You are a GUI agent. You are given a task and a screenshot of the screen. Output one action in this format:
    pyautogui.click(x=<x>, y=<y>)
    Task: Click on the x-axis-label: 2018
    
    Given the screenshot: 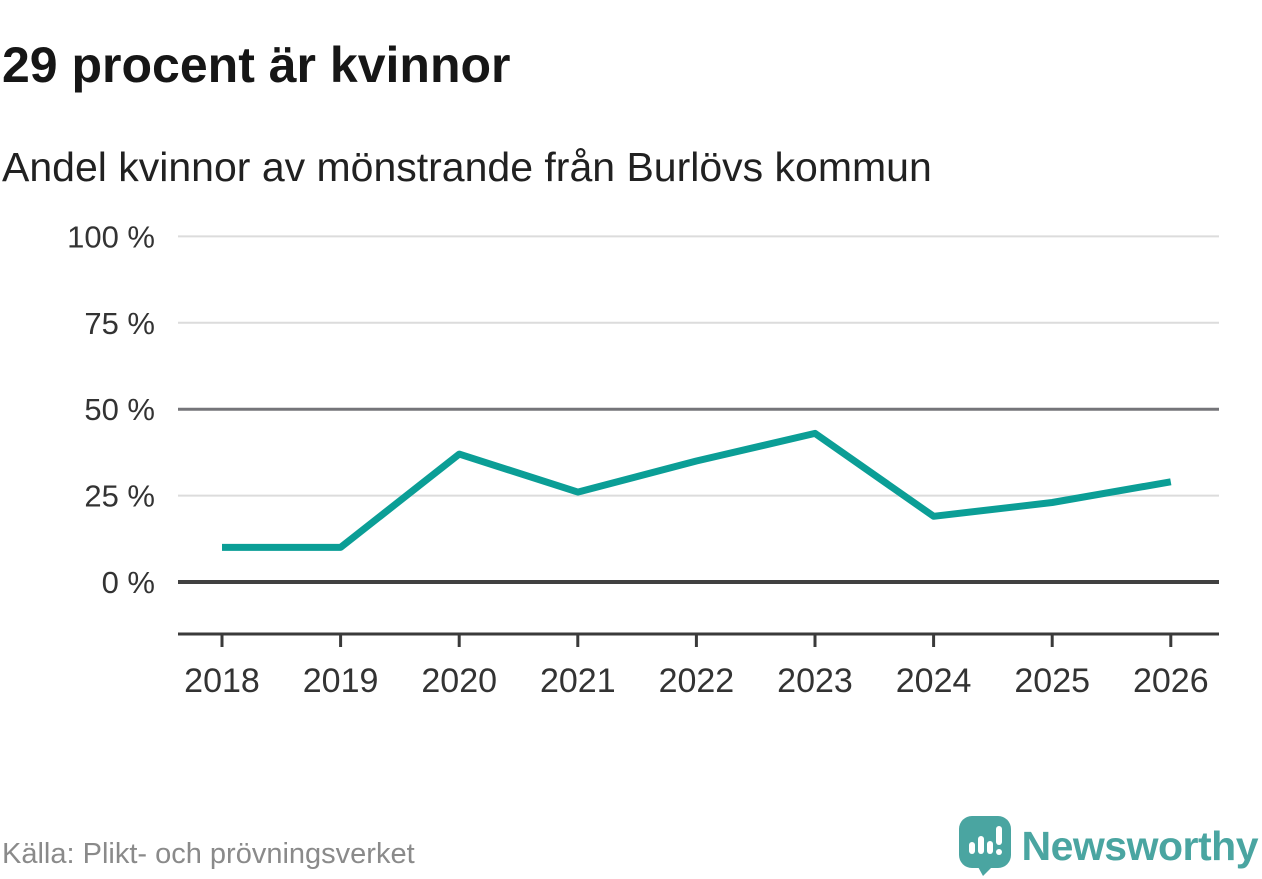 What is the action you would take?
    pyautogui.click(x=222, y=681)
    